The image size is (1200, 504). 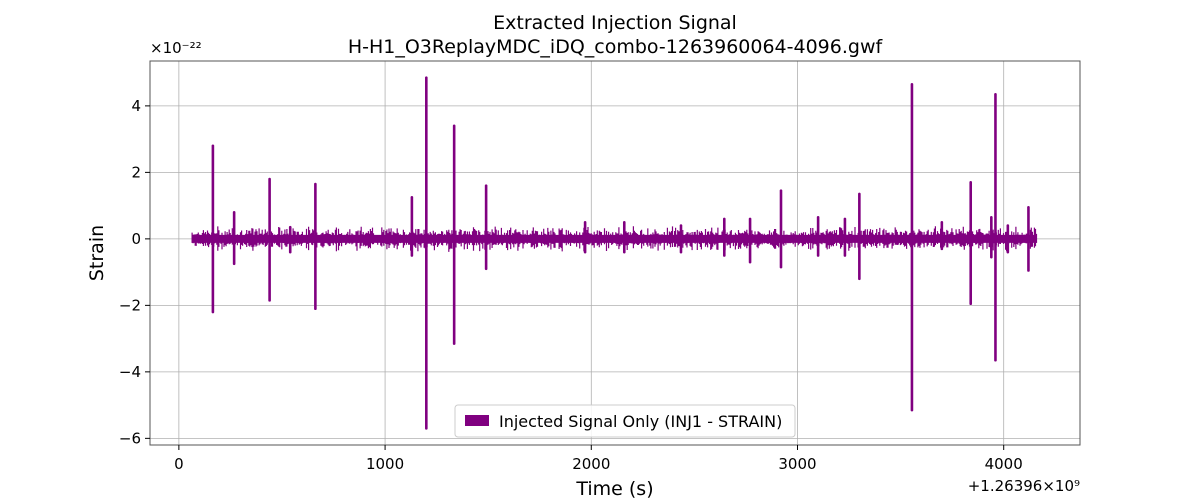 What do you see at coordinates (615, 23) in the screenshot?
I see `chart-title: Extracted Injection Signal` at bounding box center [615, 23].